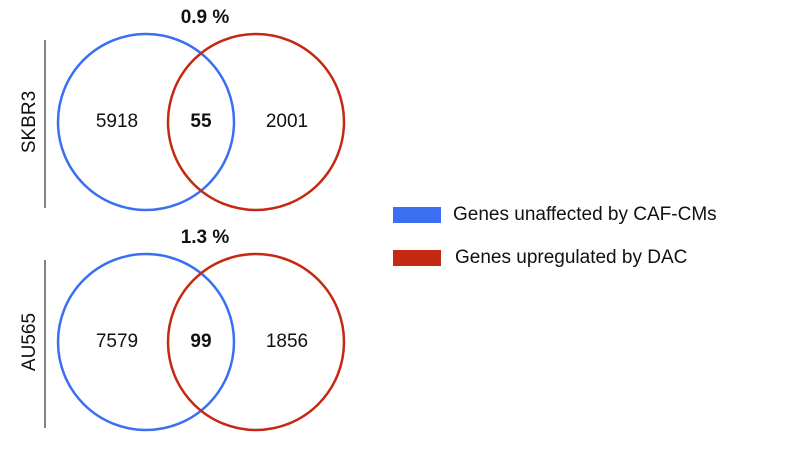 The width and height of the screenshot is (797, 450). I want to click on legend-label: Genes upregulated by DAC, so click(571, 257).